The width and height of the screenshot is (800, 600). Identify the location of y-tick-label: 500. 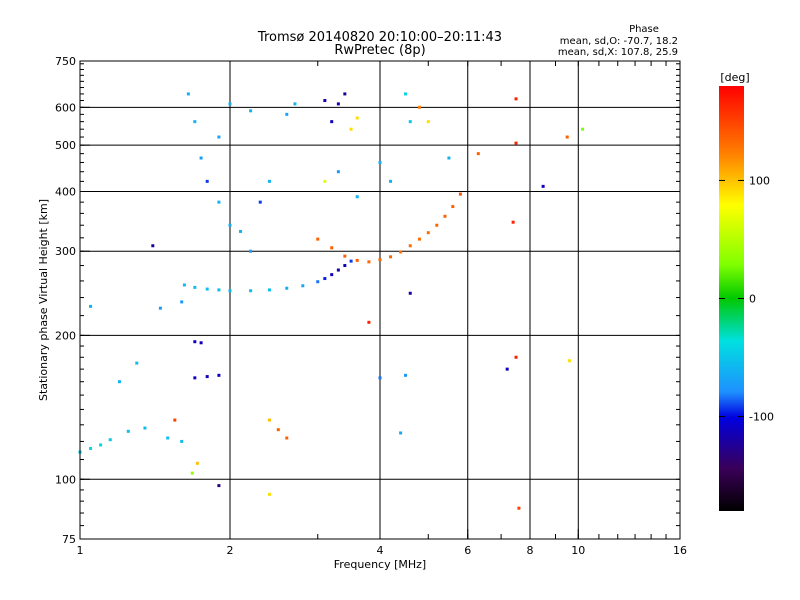
(65, 145).